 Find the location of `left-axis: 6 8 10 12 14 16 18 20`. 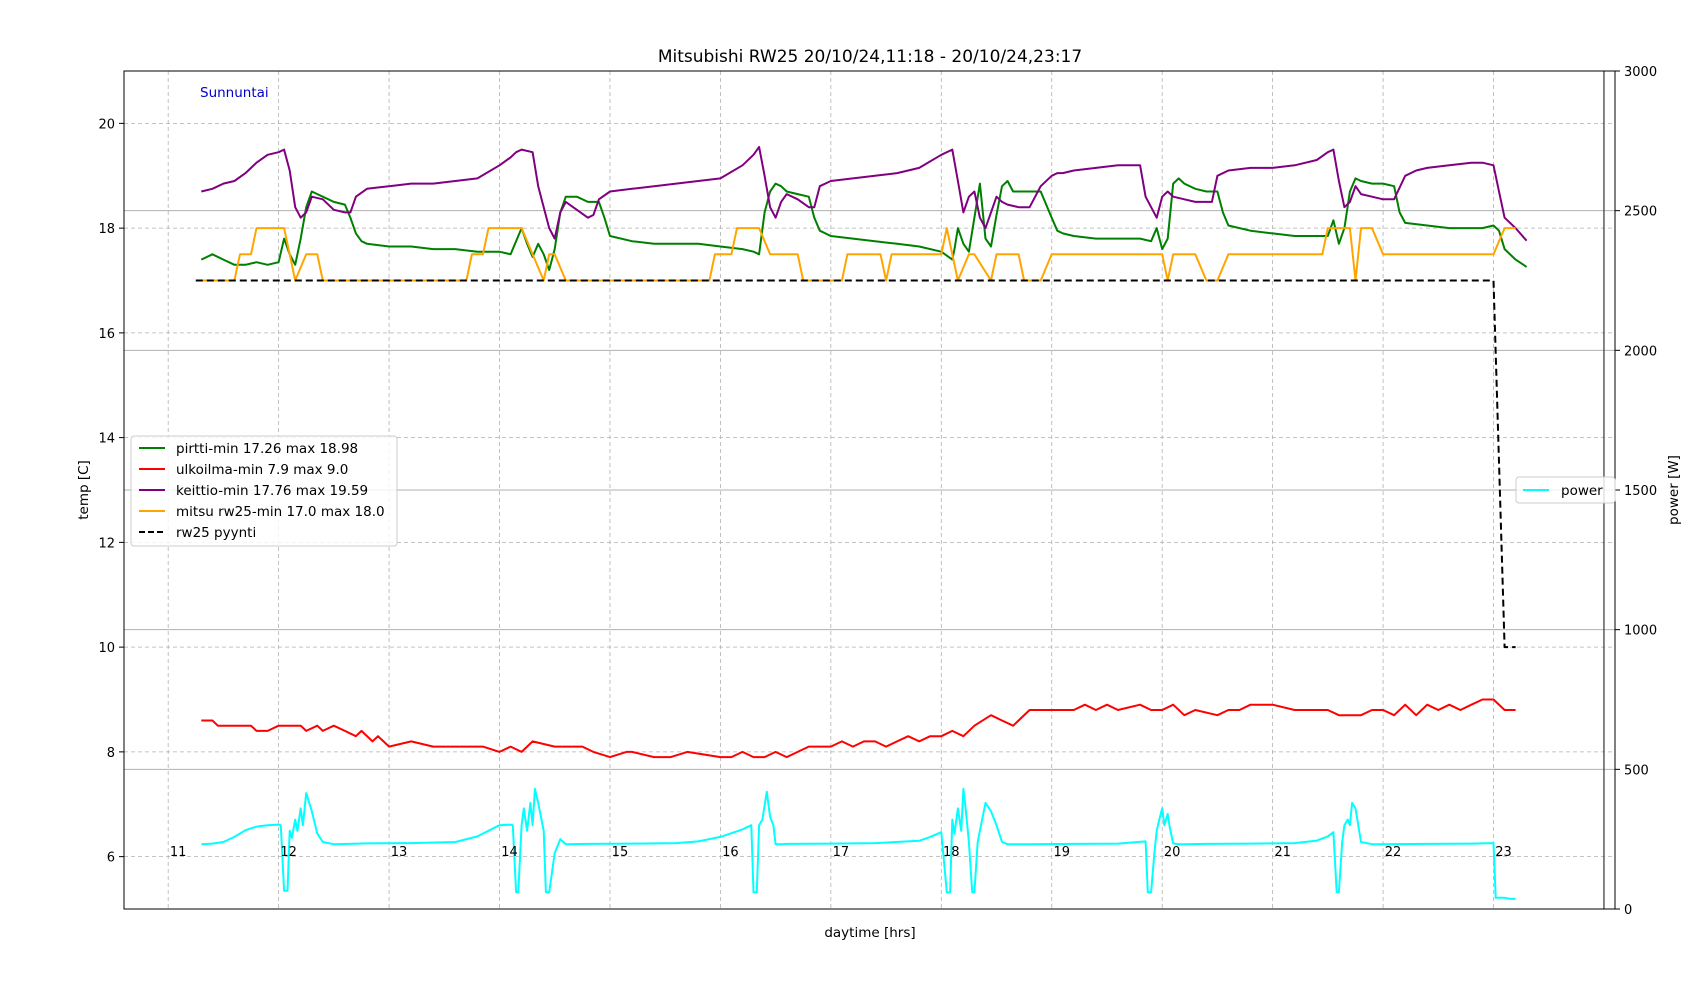

left-axis: 6 8 10 12 14 16 18 20 is located at coordinates (111, 491).